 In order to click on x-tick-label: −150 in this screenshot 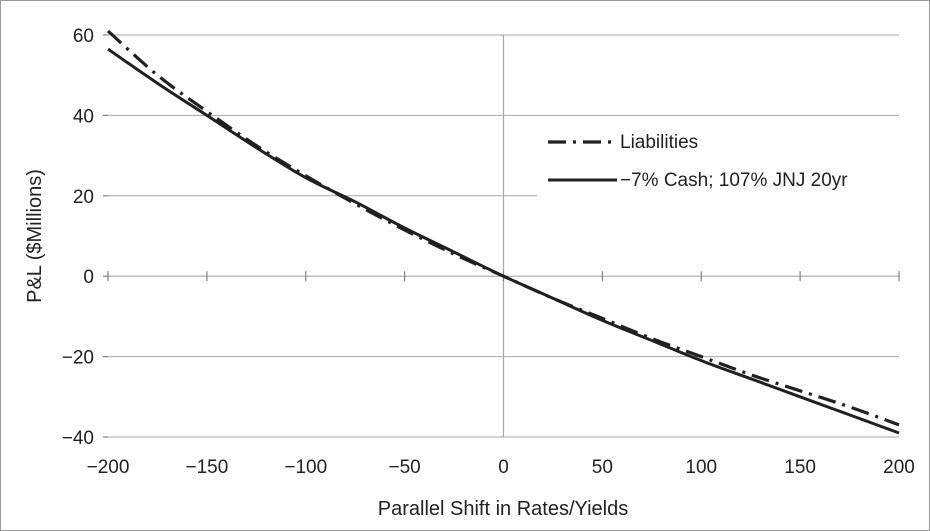, I will do `click(206, 467)`.